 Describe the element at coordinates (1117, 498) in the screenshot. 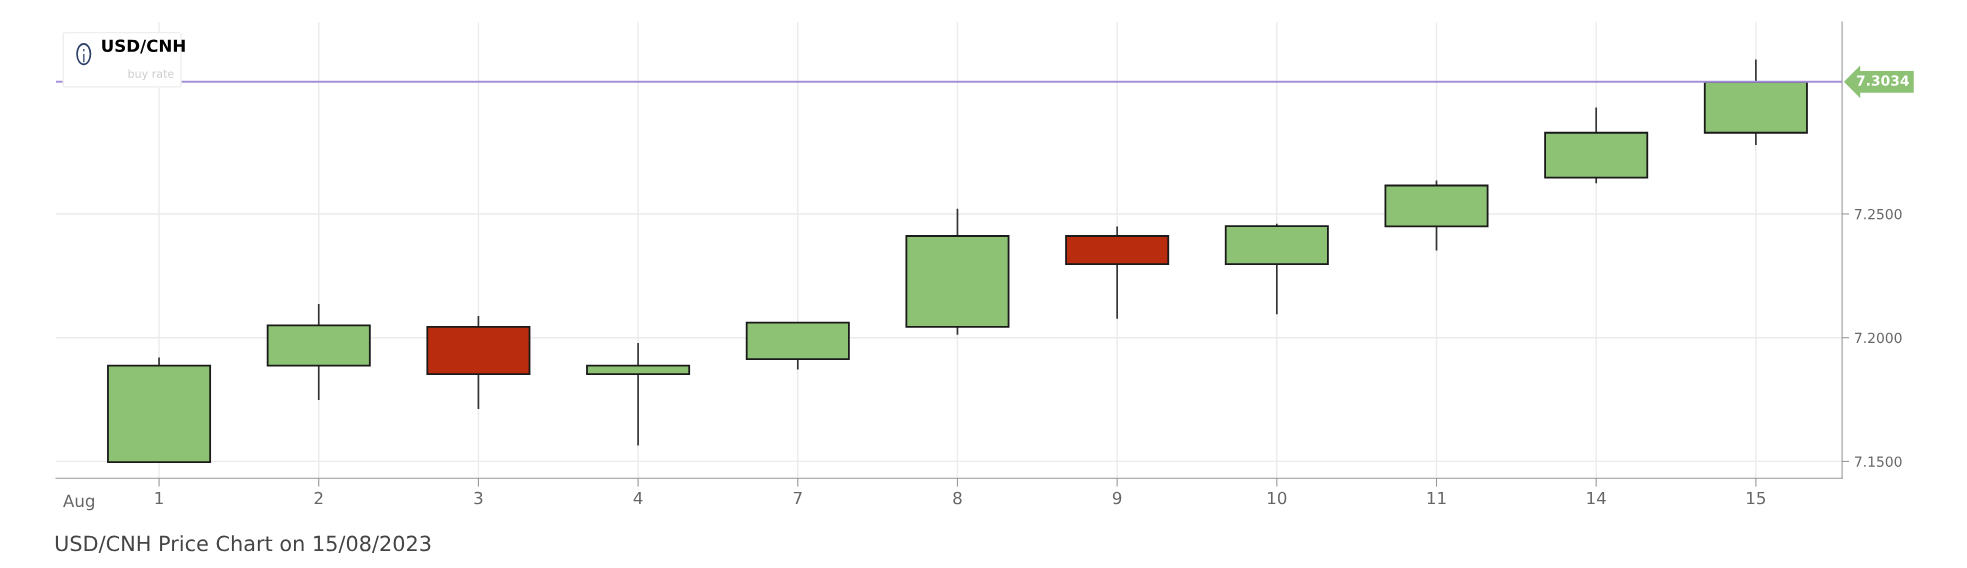

I see `x-tick-label: 9` at that location.